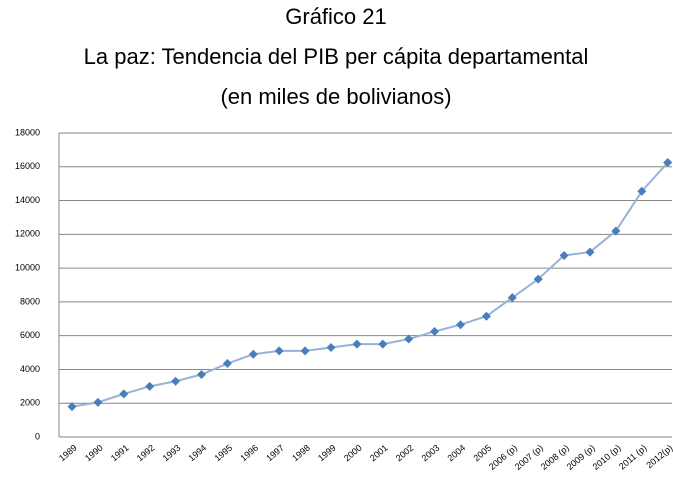  I want to click on y-tick-label: 12000, so click(27, 234).